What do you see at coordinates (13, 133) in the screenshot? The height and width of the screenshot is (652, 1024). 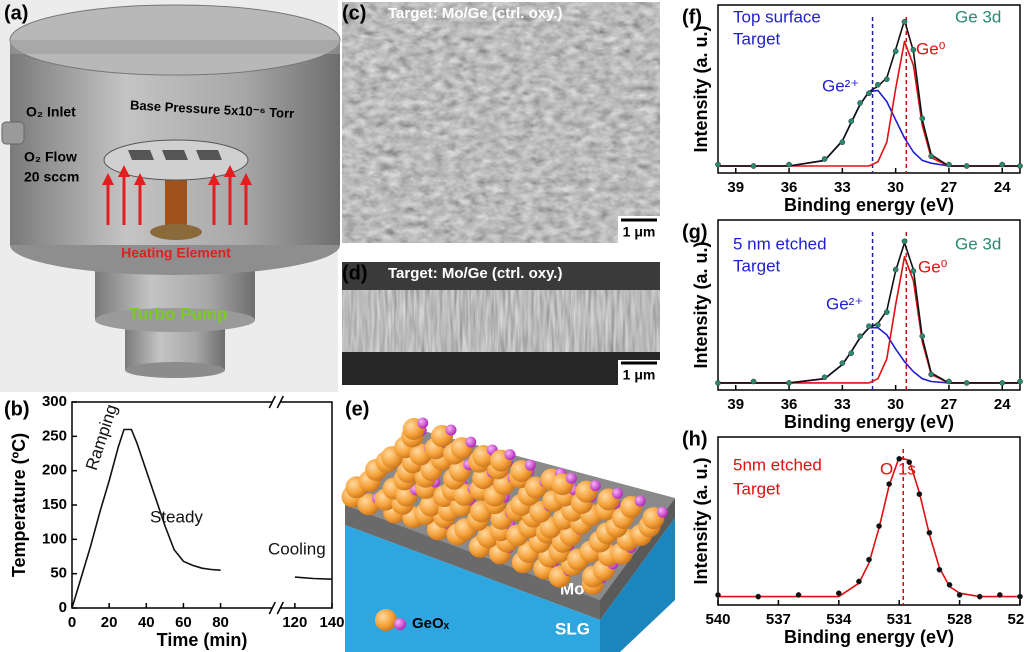 I see `o2-inlet-port` at bounding box center [13, 133].